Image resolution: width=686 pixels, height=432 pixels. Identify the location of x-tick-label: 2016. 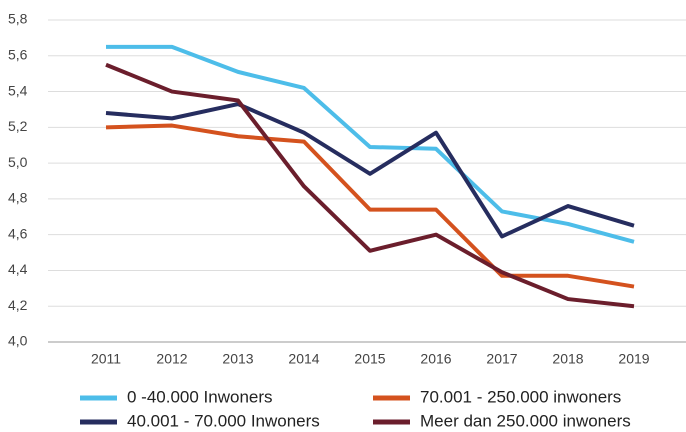
(435, 359).